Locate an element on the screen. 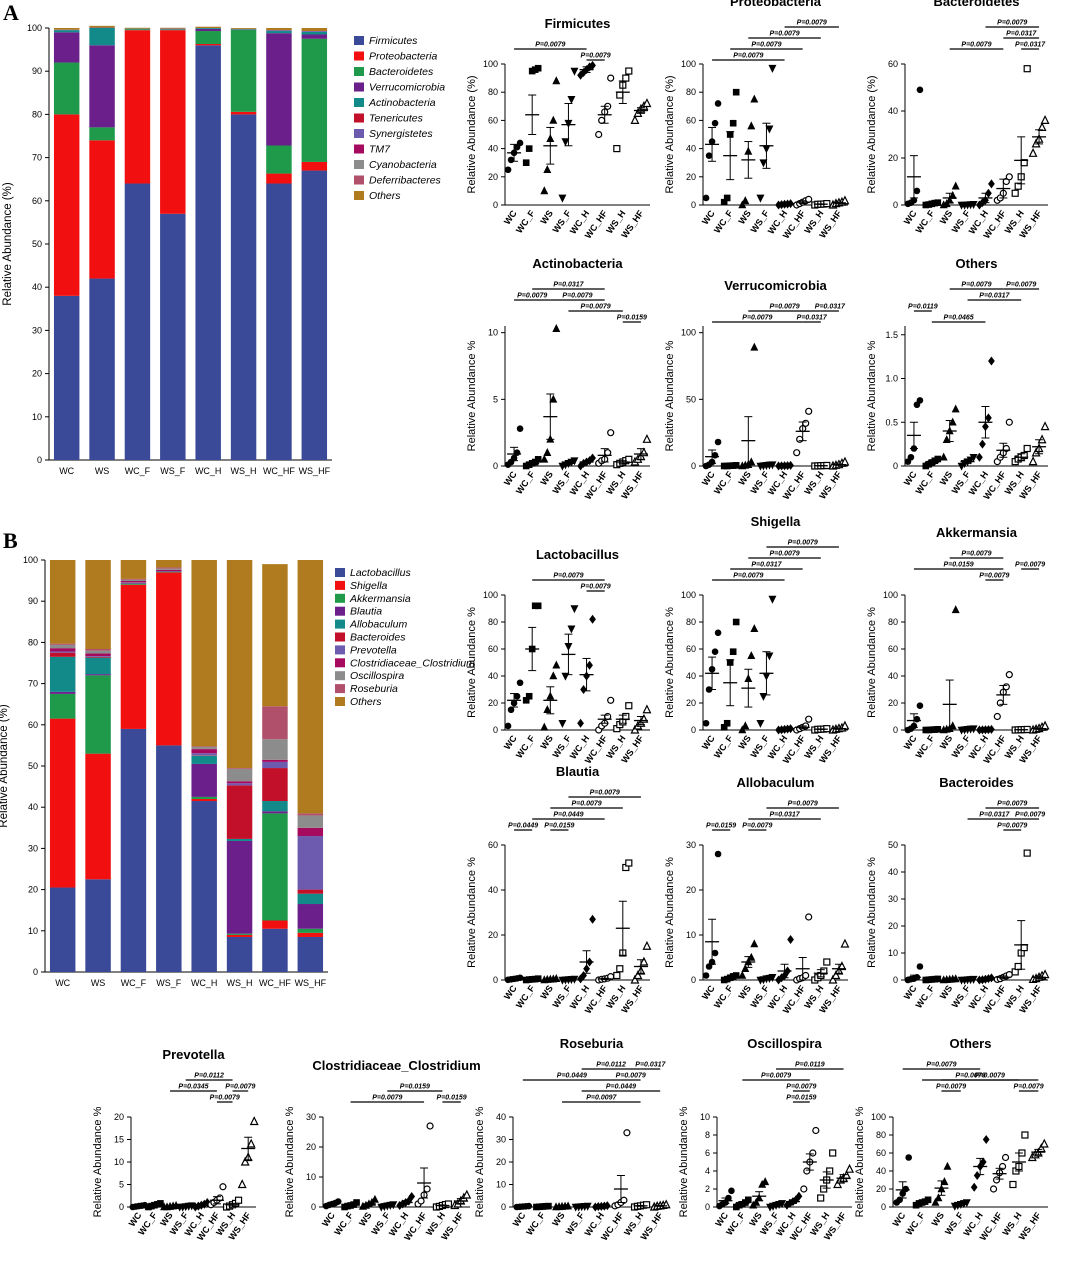 The image size is (1065, 1266). mean-sem-ws-h is located at coordinates (622, 92).